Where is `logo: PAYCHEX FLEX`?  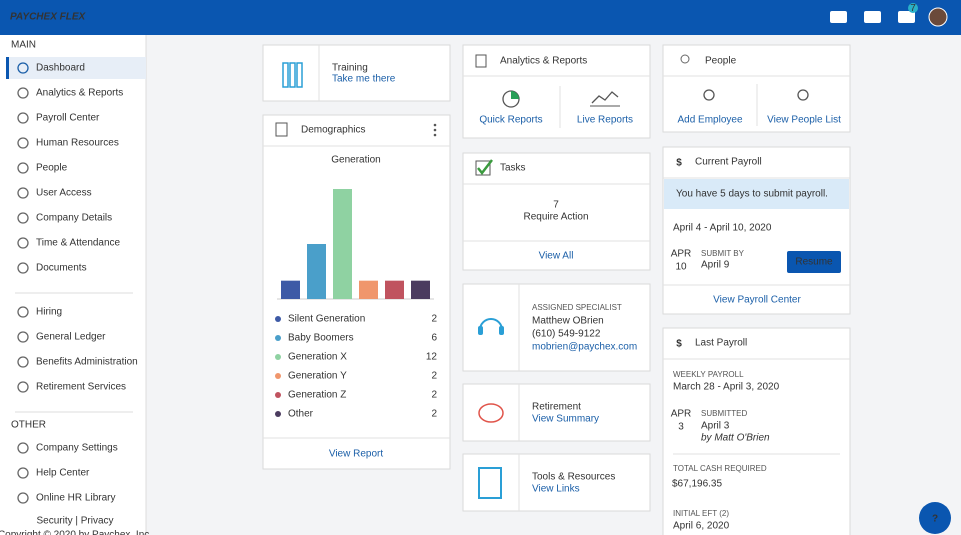
logo: PAYCHEX FLEX is located at coordinates (48, 17).